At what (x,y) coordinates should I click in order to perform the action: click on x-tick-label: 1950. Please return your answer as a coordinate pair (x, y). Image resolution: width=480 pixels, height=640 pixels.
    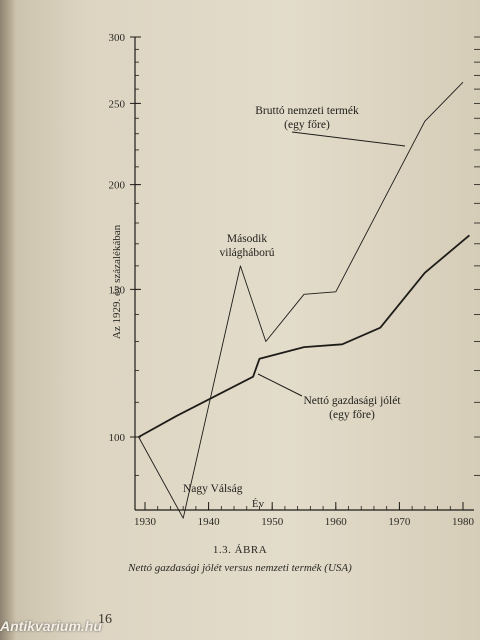
    Looking at the image, I should click on (272, 522).